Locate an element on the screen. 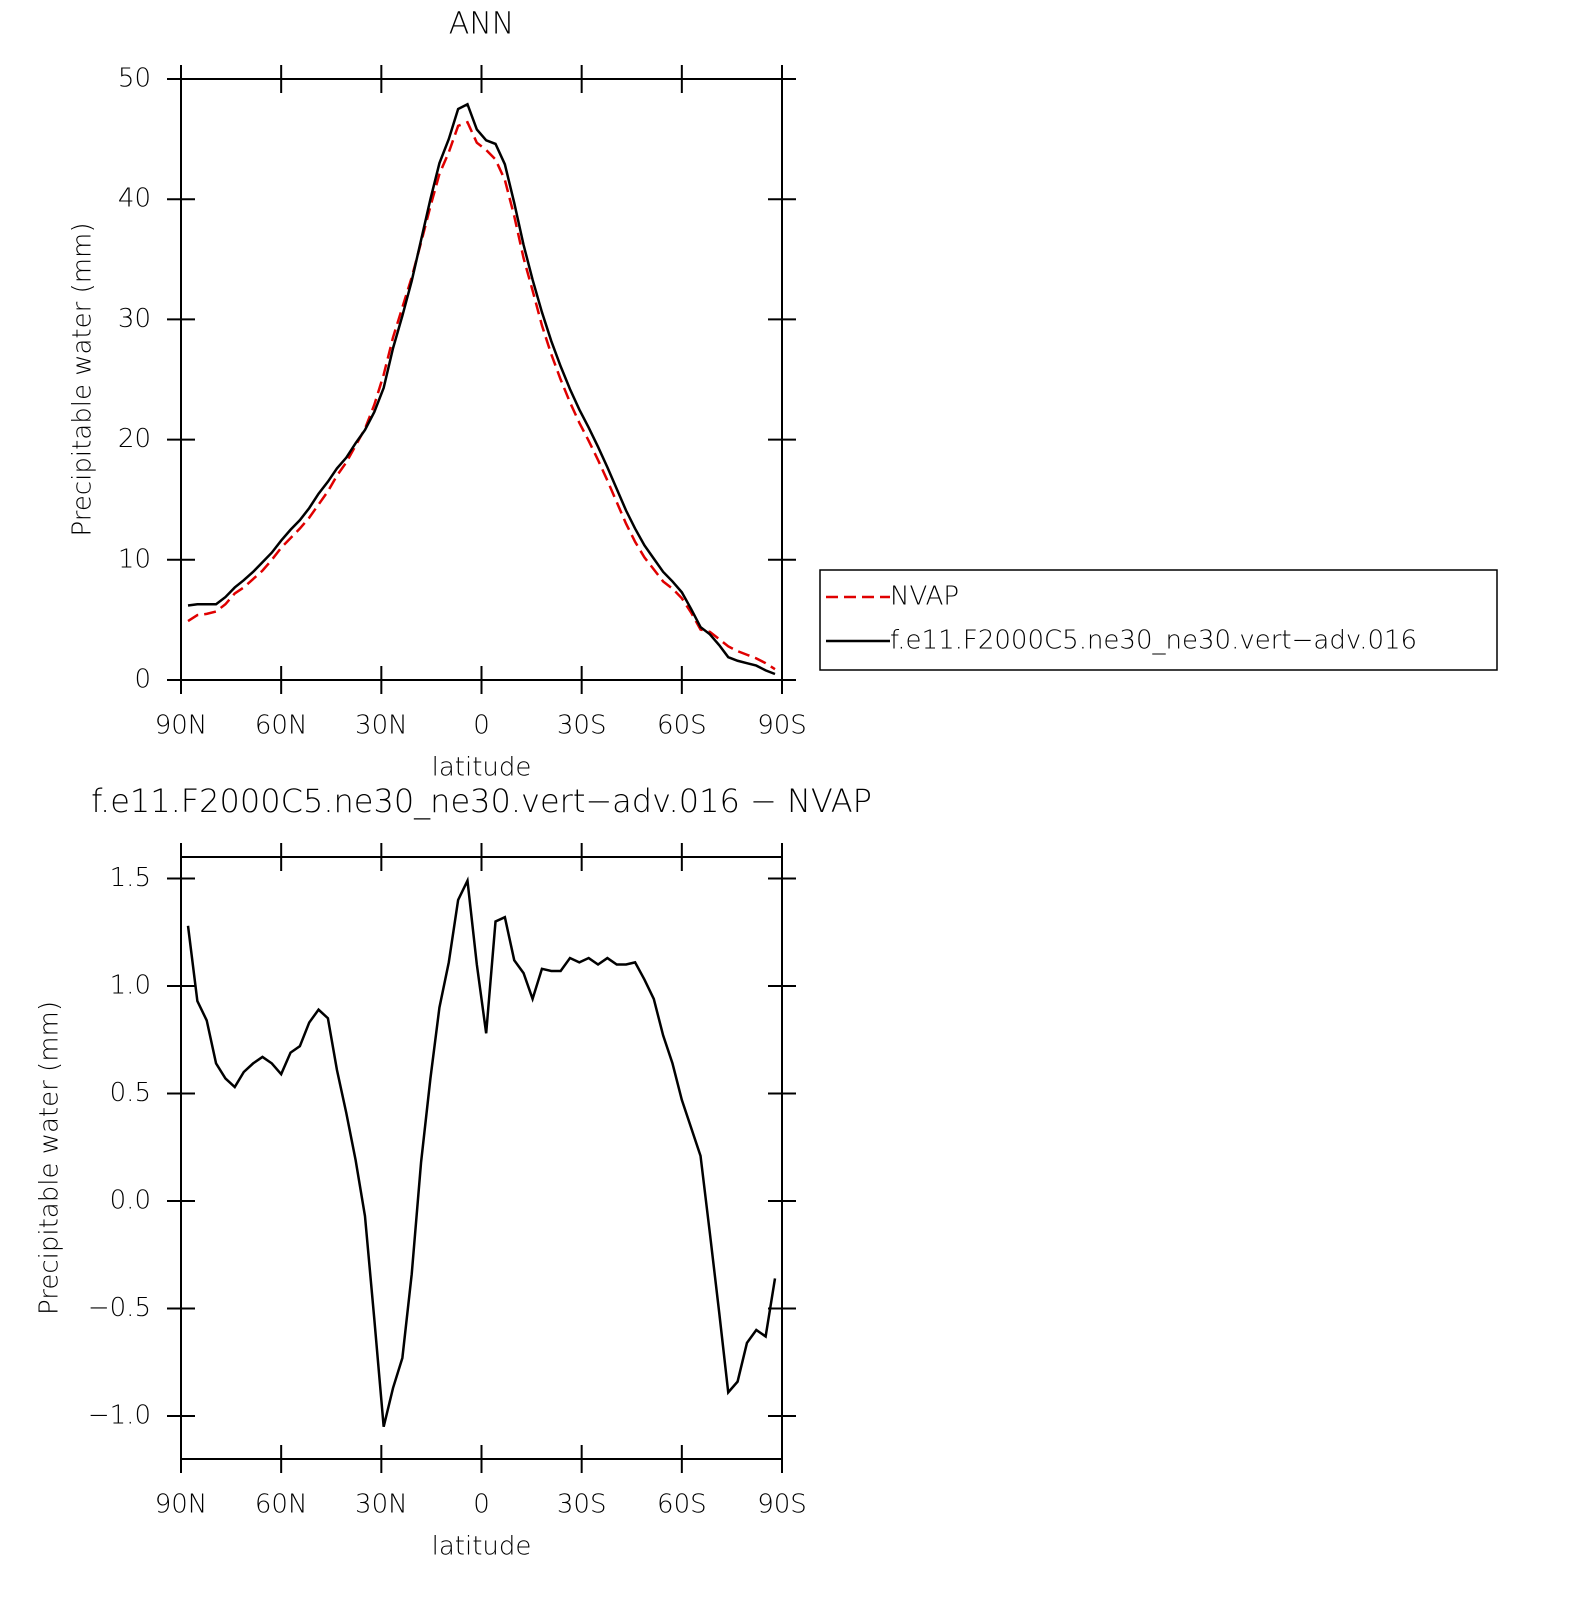 This screenshot has height=1597, width=1595. y-tick-label: 0.0 is located at coordinates (130, 1201).